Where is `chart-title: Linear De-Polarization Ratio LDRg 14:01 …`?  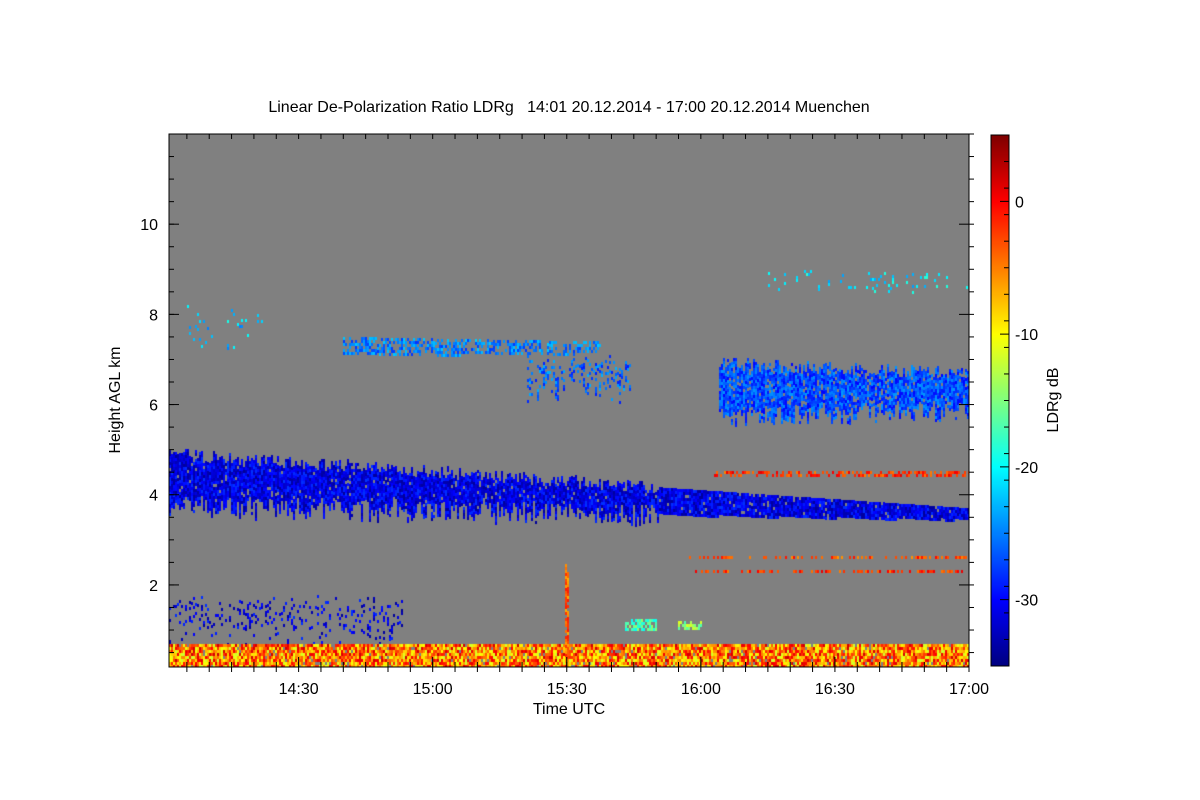
chart-title: Linear De-Polarization Ratio LDRg 14:01 … is located at coordinates (569, 107).